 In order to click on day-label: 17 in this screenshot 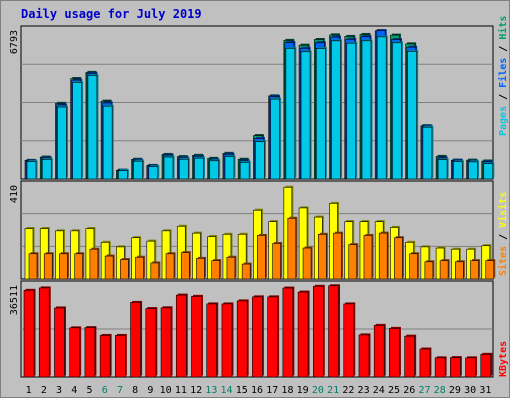, I will do `click(272, 390)`.